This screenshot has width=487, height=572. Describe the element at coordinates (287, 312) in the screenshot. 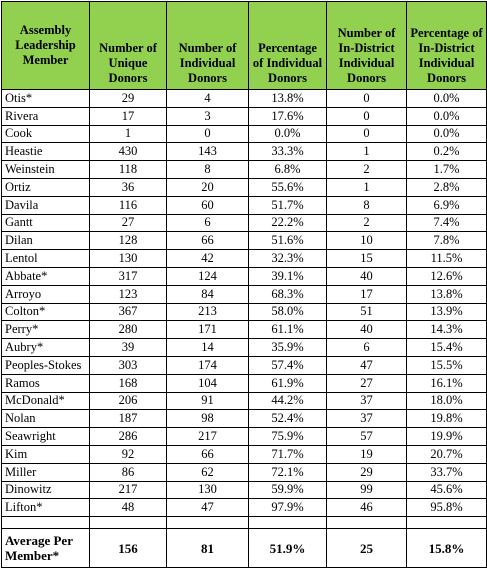

I see `table-cell: 58.0%` at that location.